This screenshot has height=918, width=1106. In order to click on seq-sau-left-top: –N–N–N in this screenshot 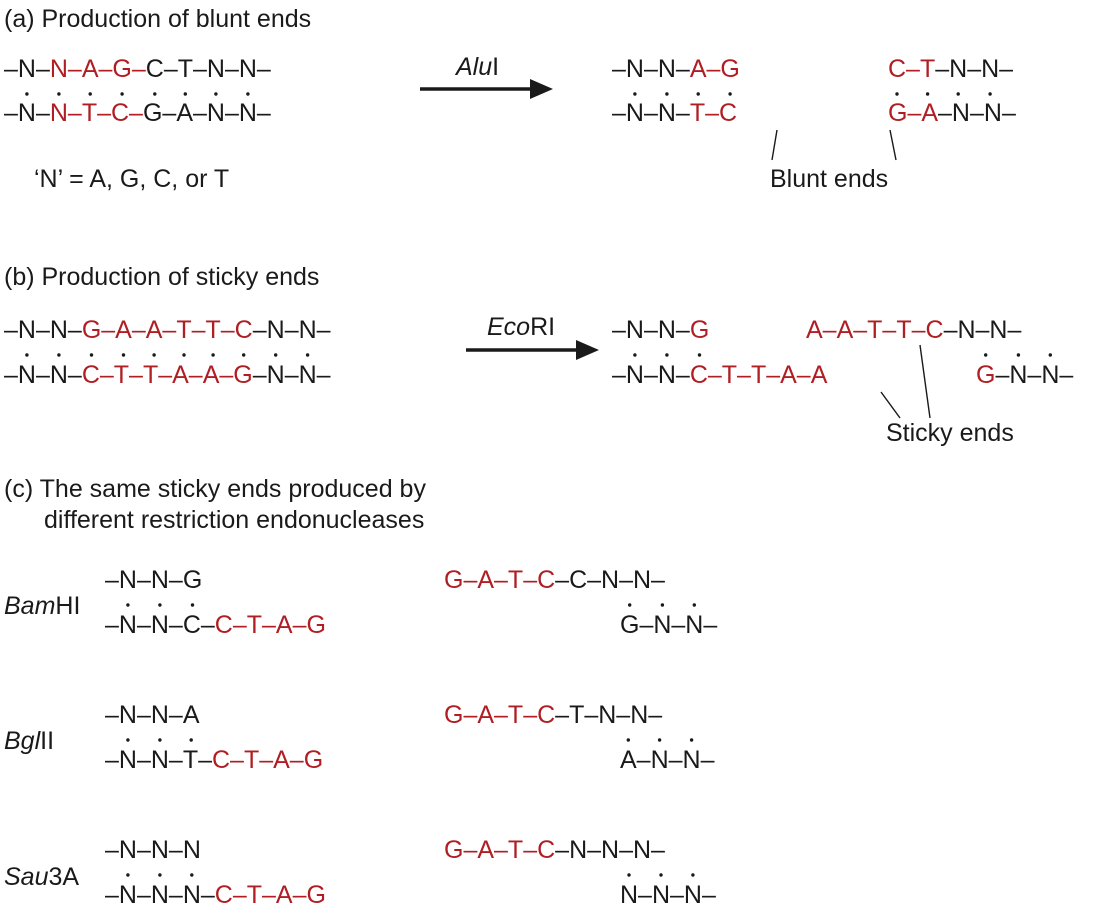, I will do `click(153, 850)`.